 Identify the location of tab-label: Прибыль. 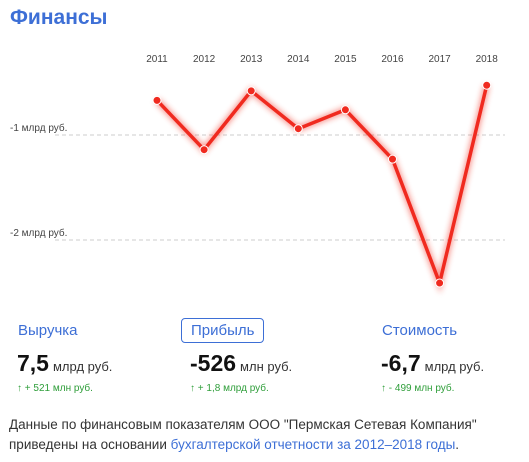
(223, 330).